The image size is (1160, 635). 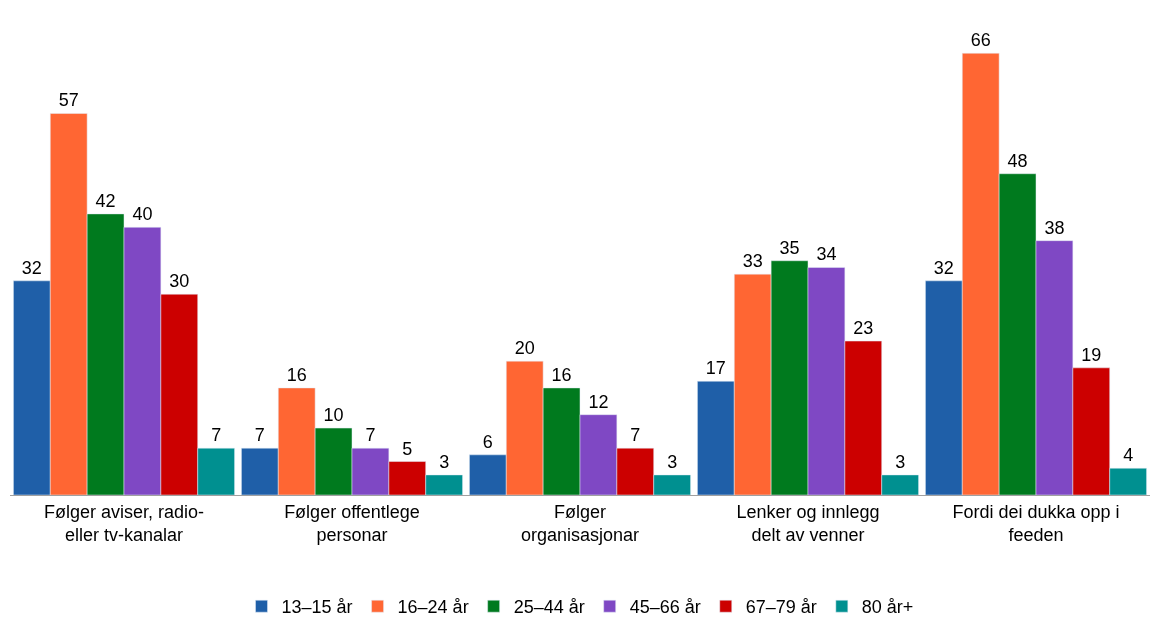 I want to click on legend-label: 25–44 år, so click(x=549, y=607).